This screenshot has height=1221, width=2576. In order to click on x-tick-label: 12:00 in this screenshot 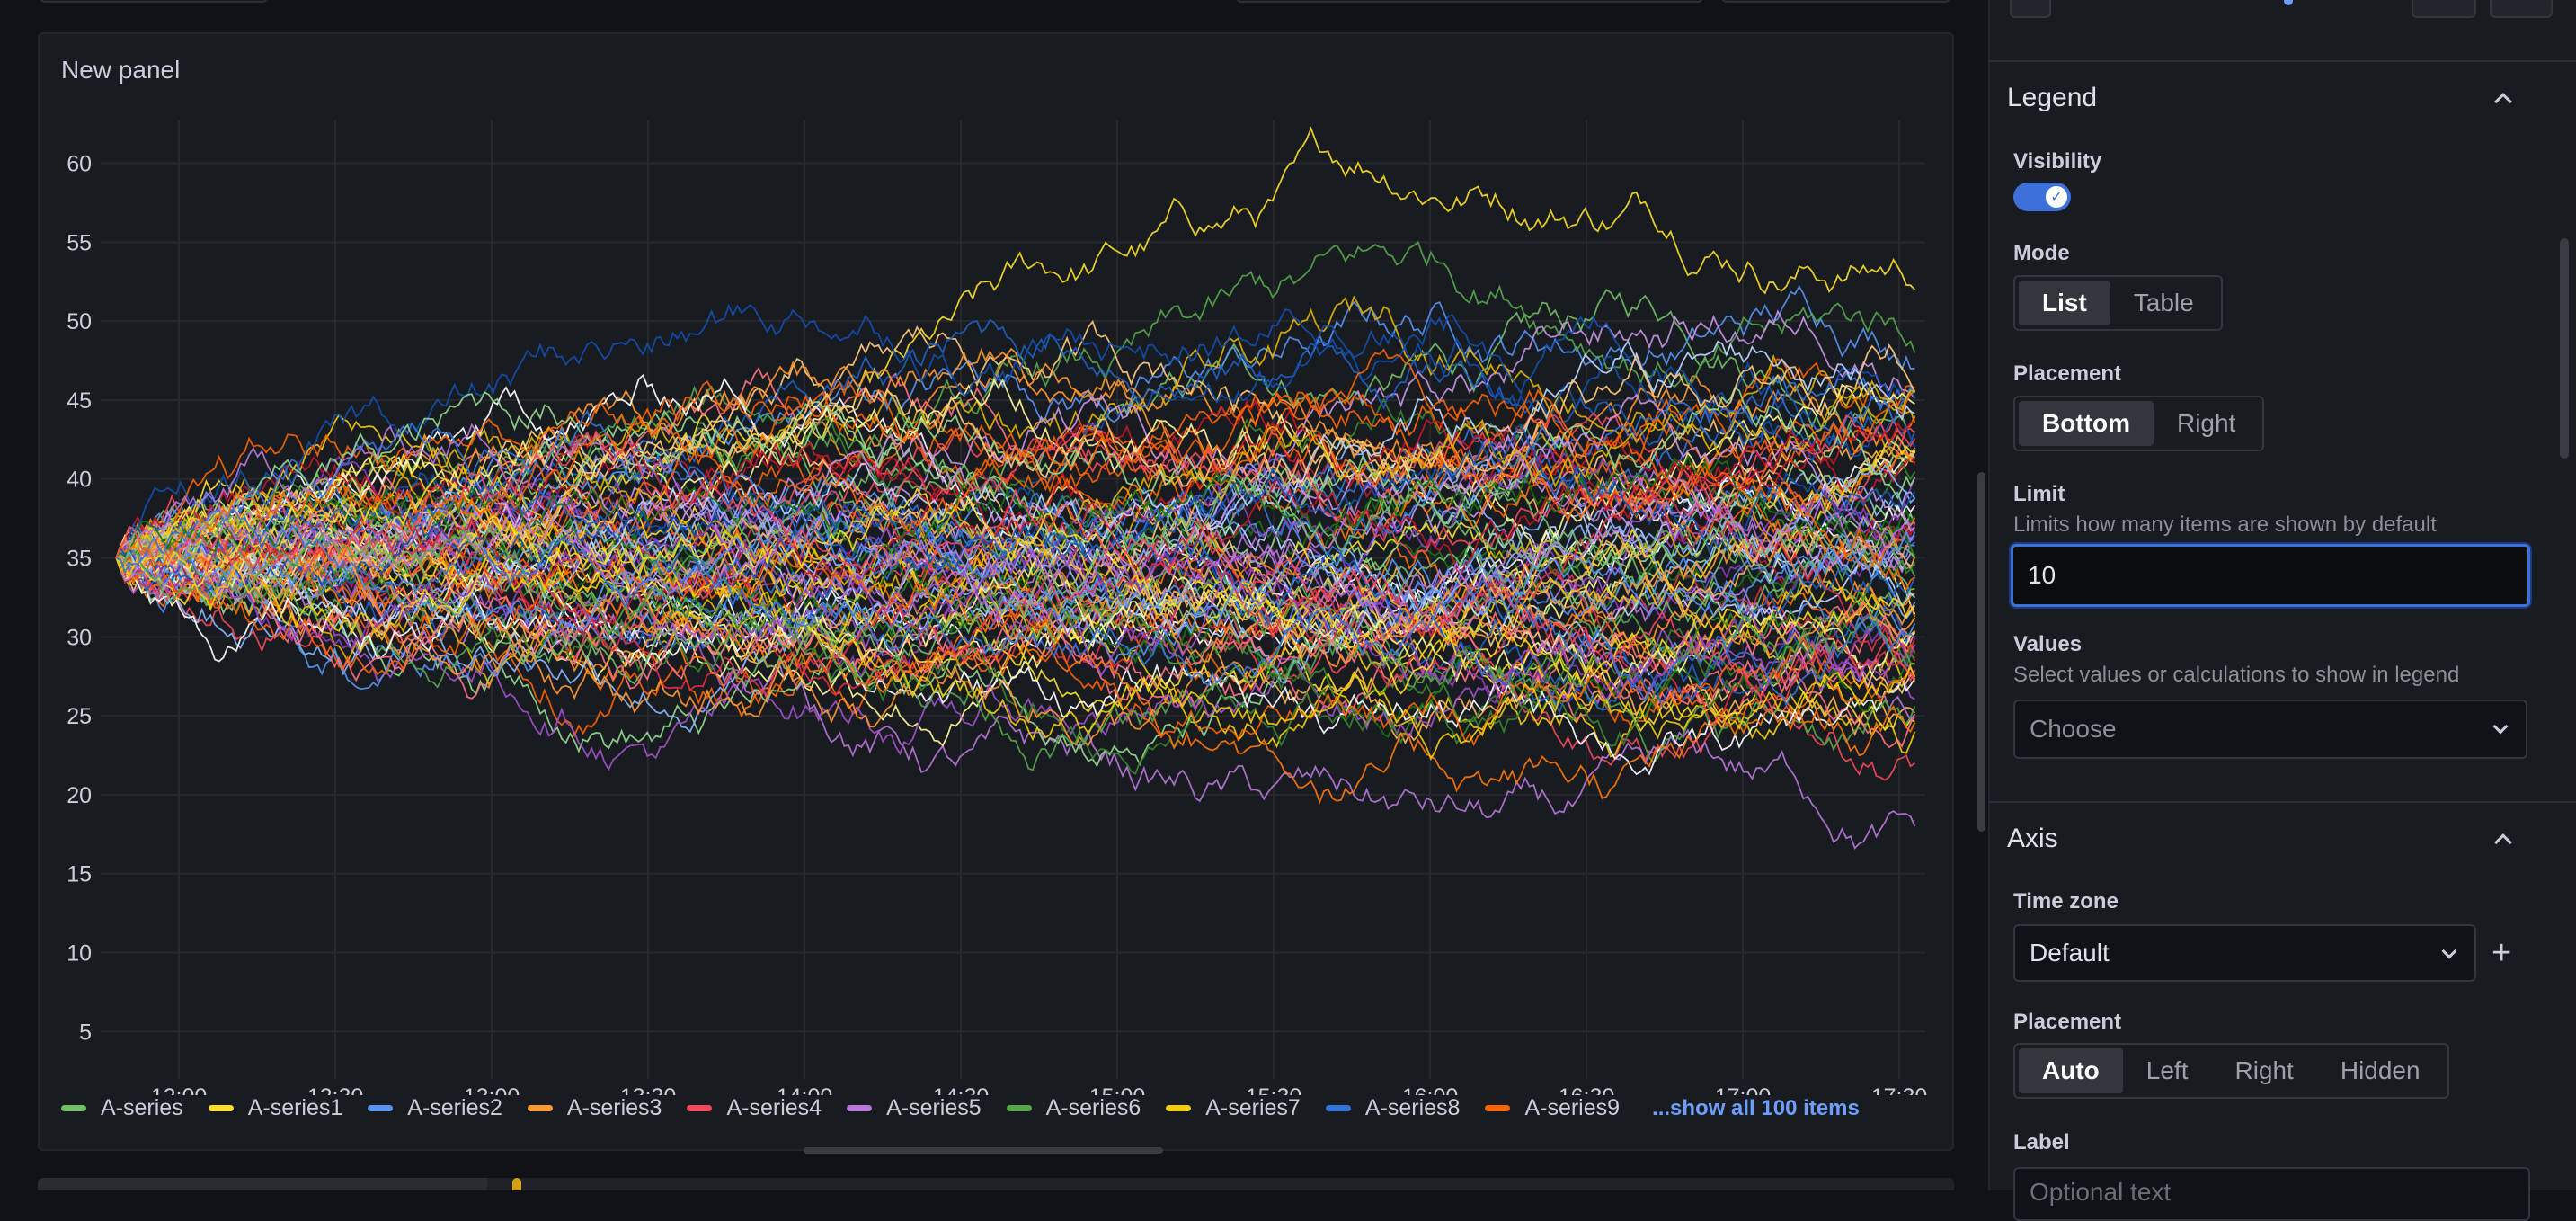, I will do `click(179, 1089)`.